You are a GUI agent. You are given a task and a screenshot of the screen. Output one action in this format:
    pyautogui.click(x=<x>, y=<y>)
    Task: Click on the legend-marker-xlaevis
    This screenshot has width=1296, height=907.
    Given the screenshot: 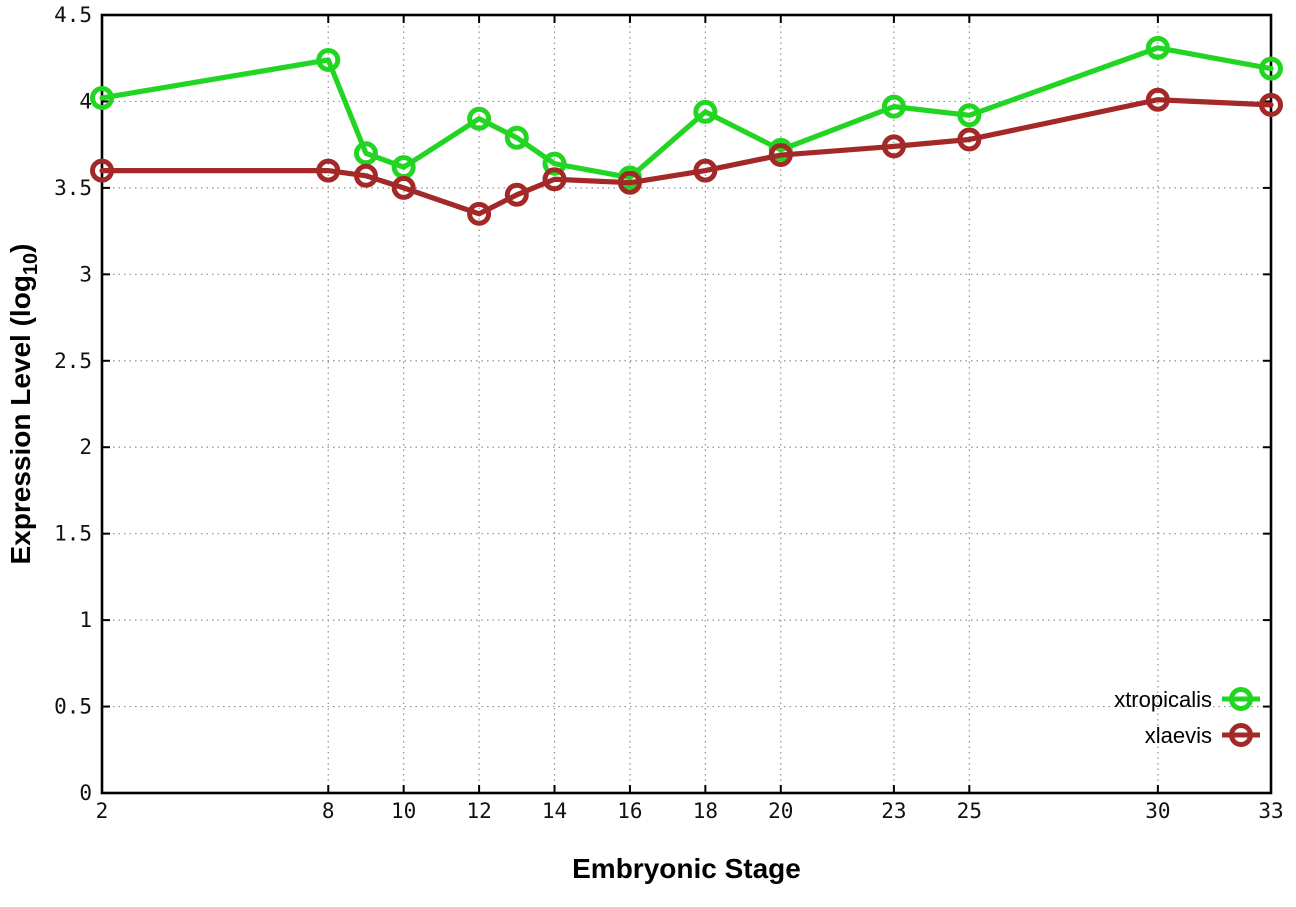 What is the action you would take?
    pyautogui.click(x=1241, y=735)
    